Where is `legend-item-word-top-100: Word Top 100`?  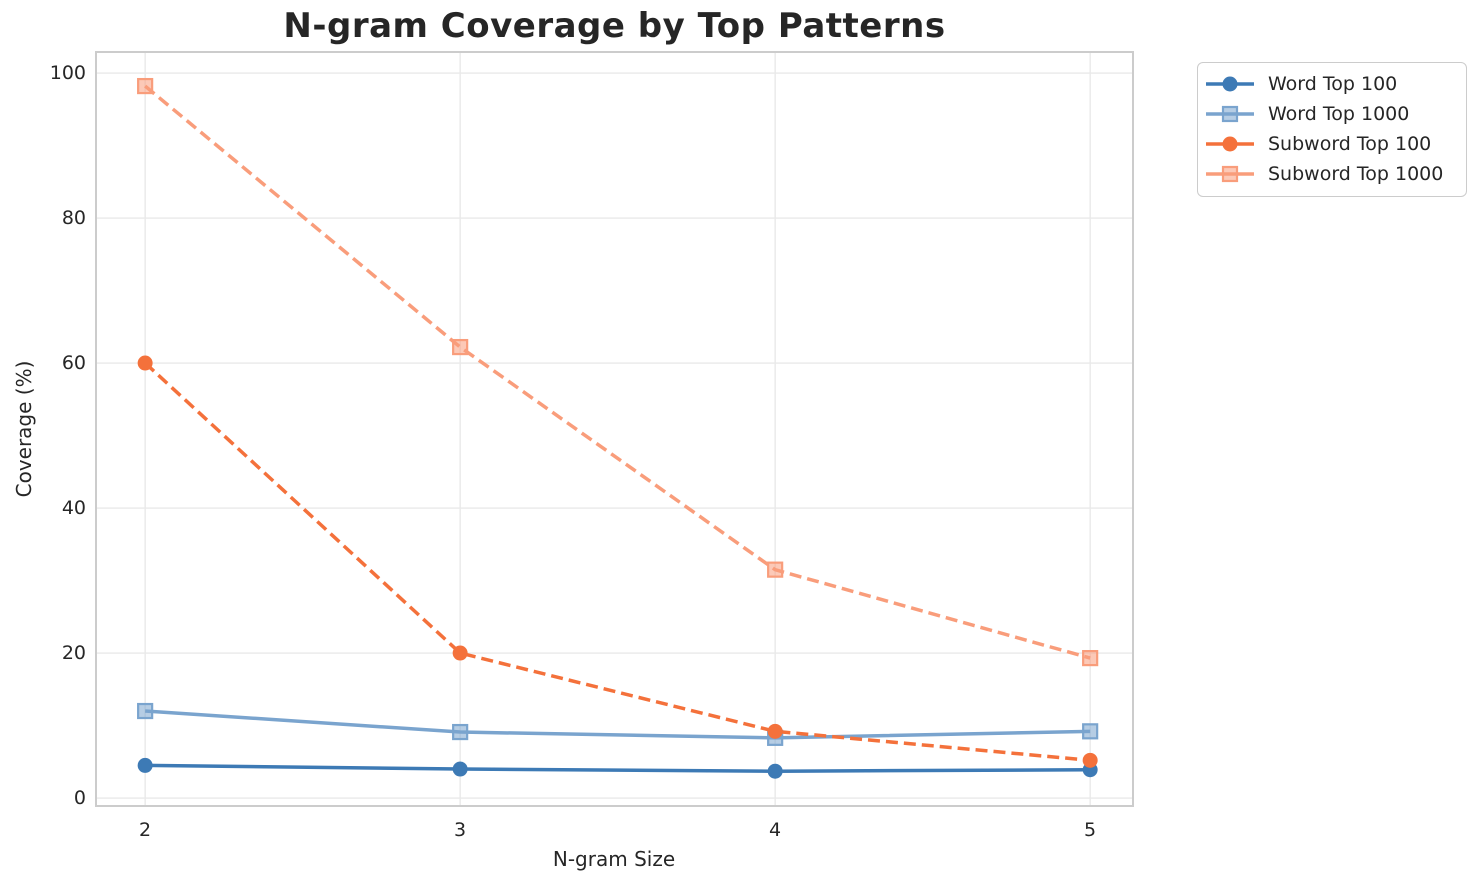 legend-item-word-top-100: Word Top 100 is located at coordinates (1330, 84).